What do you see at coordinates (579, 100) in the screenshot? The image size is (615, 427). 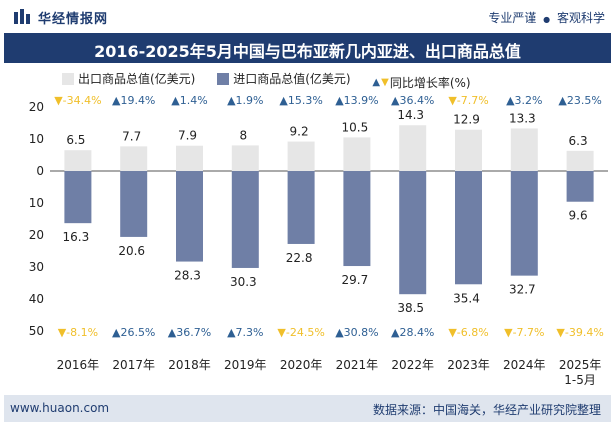 I see `export-growth-label: ▲23.5%` at bounding box center [579, 100].